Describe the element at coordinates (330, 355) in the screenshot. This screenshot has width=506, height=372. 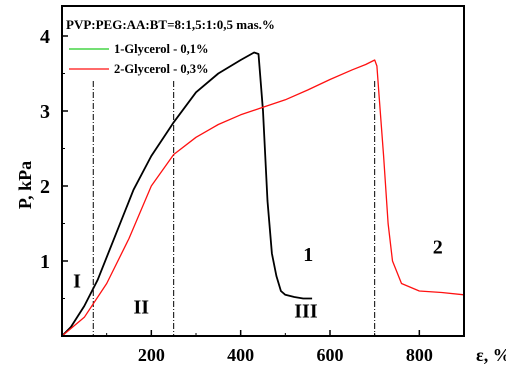
I see `x-tick-label: 600` at that location.